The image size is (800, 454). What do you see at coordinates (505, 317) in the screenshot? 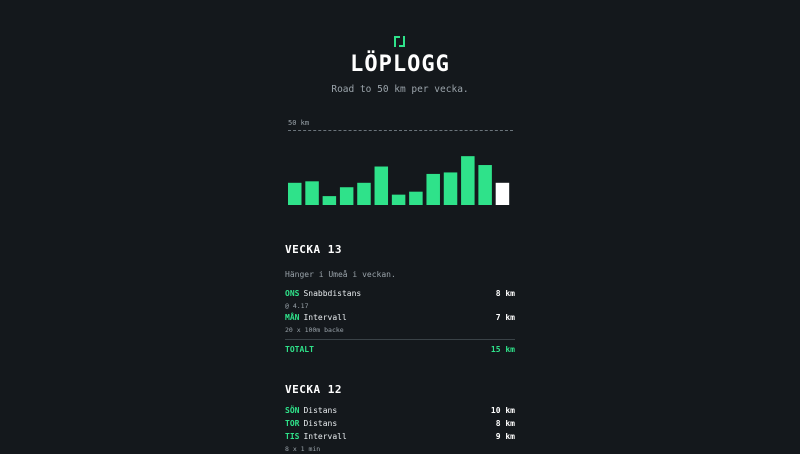
I see `run-km: 7 km` at bounding box center [505, 317].